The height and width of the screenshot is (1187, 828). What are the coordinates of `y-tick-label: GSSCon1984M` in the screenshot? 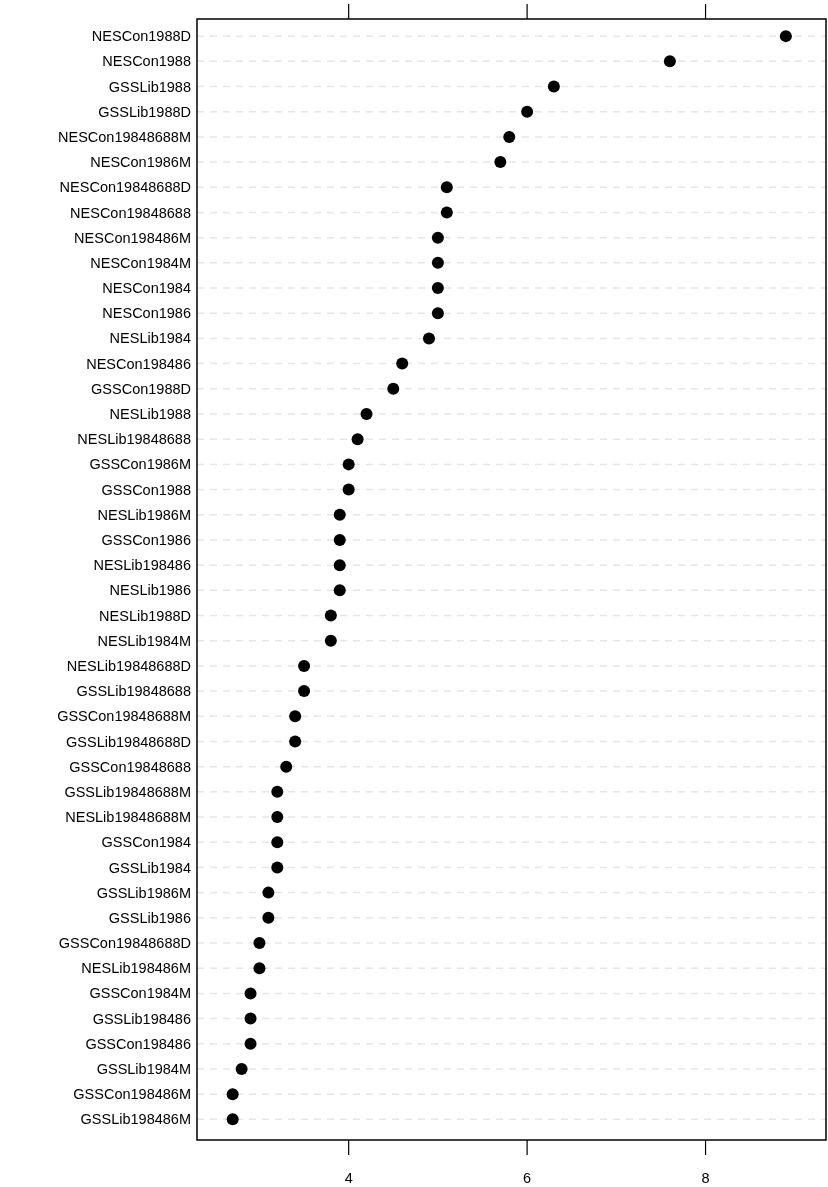 It's located at (140, 993).